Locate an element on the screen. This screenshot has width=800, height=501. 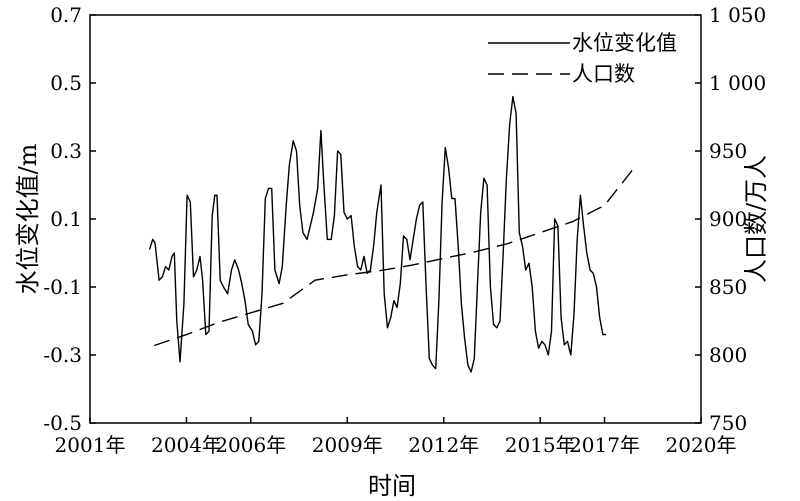
x-tick-label: 2006年 is located at coordinates (250, 445).